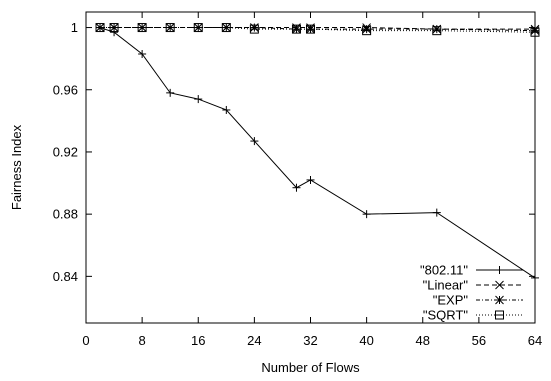 This screenshot has width=551, height=381. What do you see at coordinates (535, 340) in the screenshot?
I see `x-tick-label: 64` at bounding box center [535, 340].